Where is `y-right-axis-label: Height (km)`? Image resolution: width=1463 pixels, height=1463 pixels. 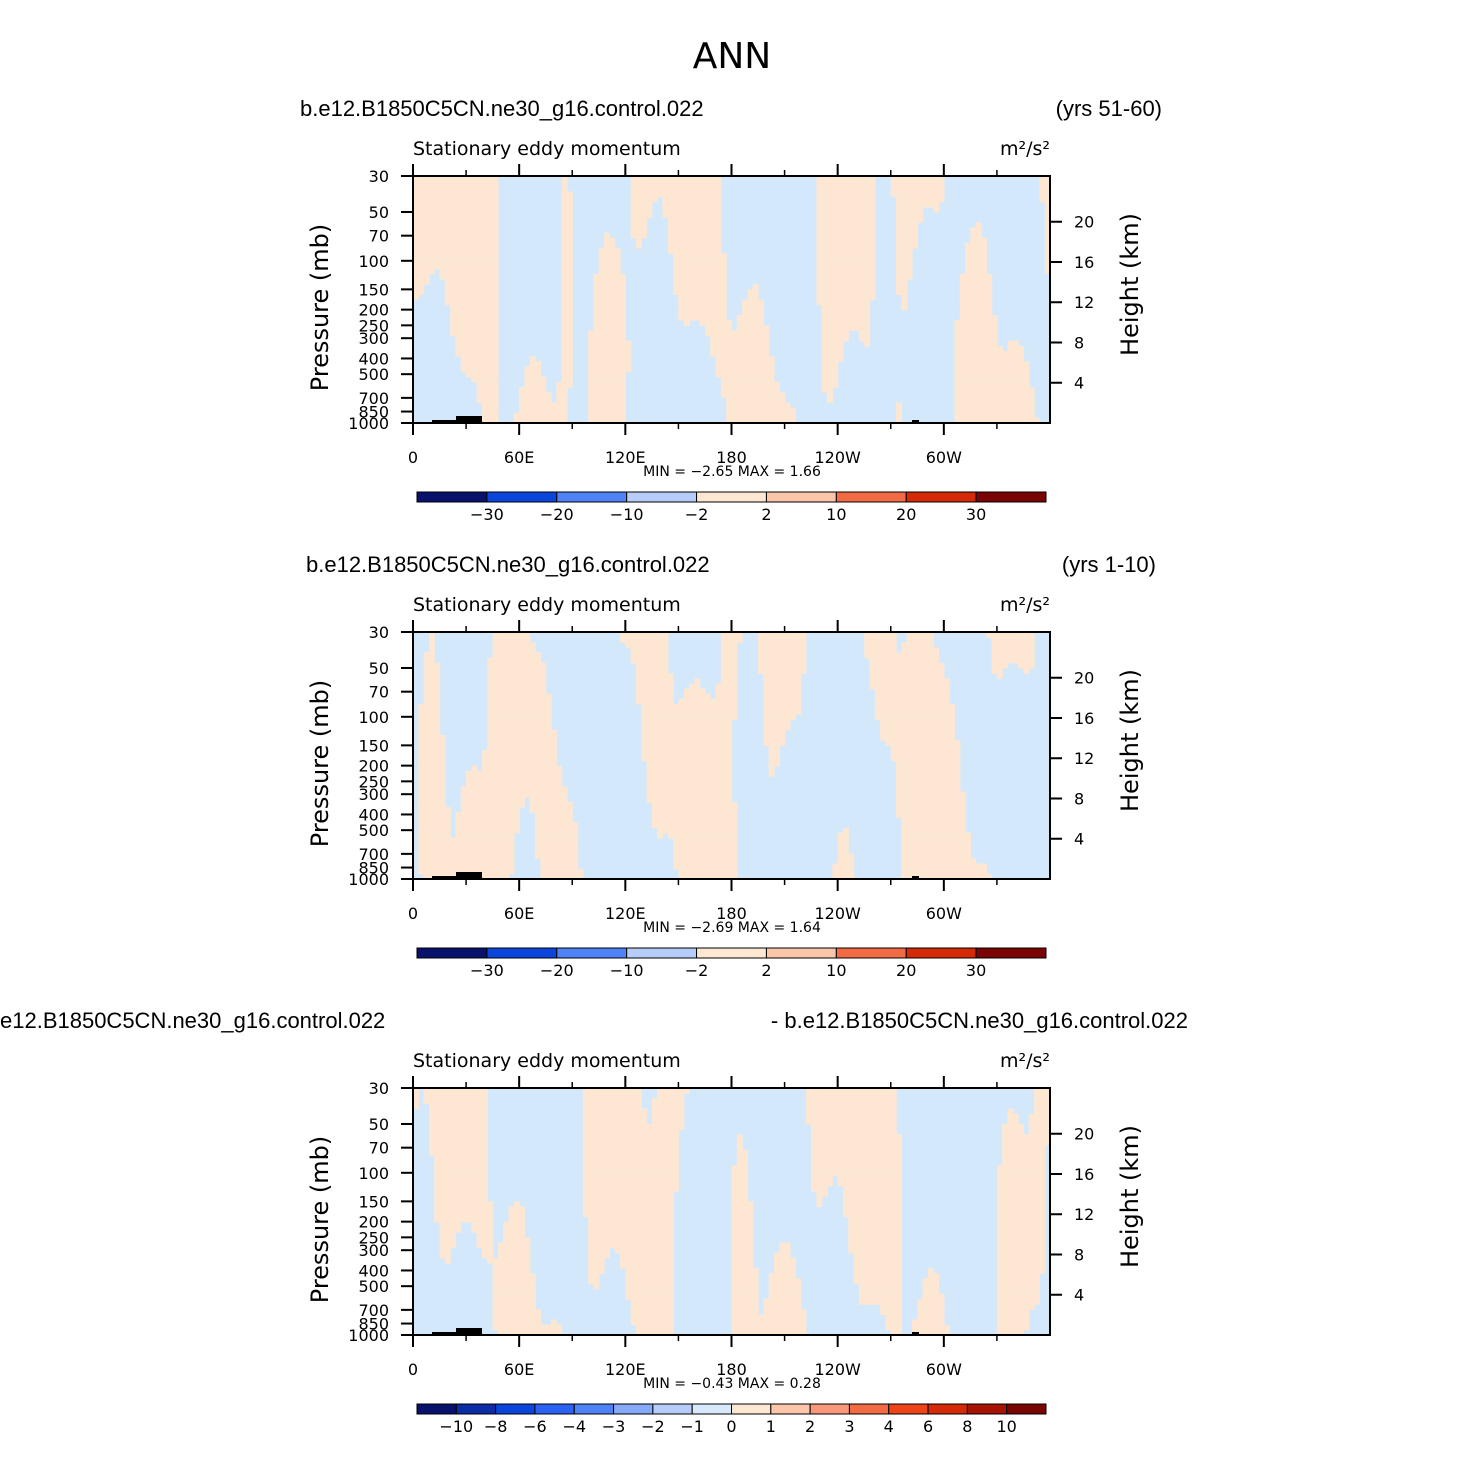
y-right-axis-label: Height (km) is located at coordinates (1130, 284).